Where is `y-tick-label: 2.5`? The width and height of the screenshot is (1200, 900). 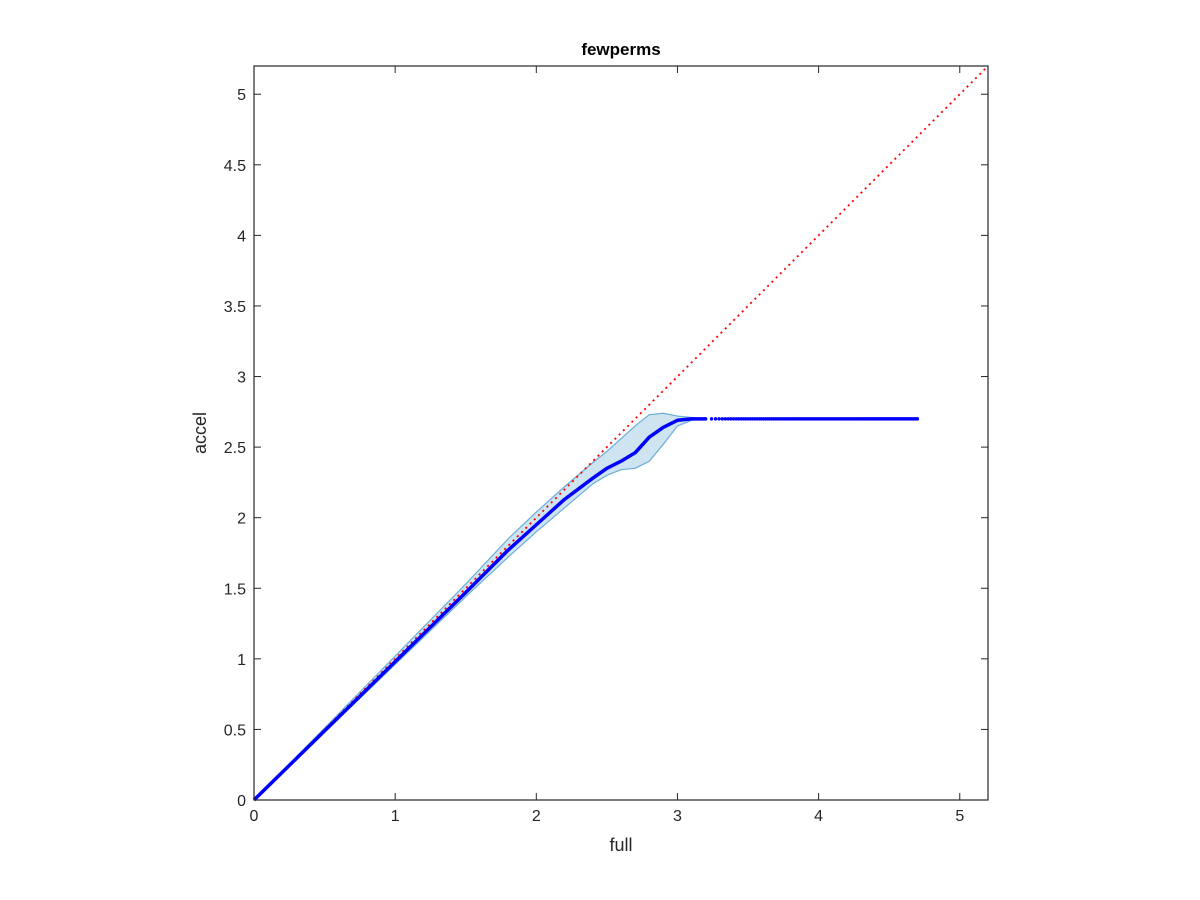
y-tick-label: 2.5 is located at coordinates (235, 448).